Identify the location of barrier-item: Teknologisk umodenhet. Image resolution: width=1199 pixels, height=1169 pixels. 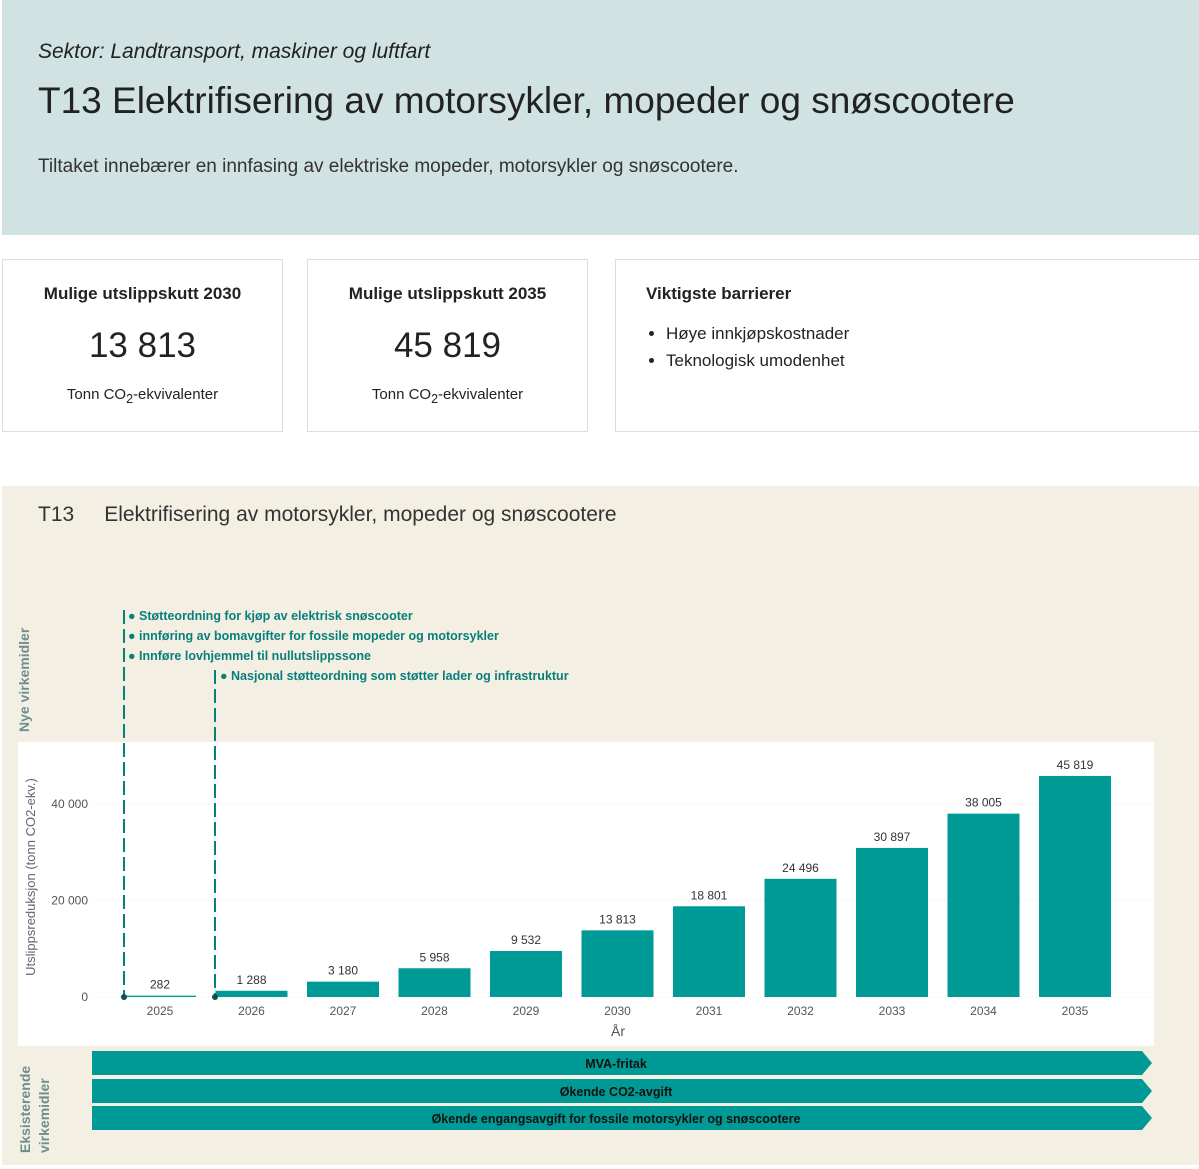
(757, 360).